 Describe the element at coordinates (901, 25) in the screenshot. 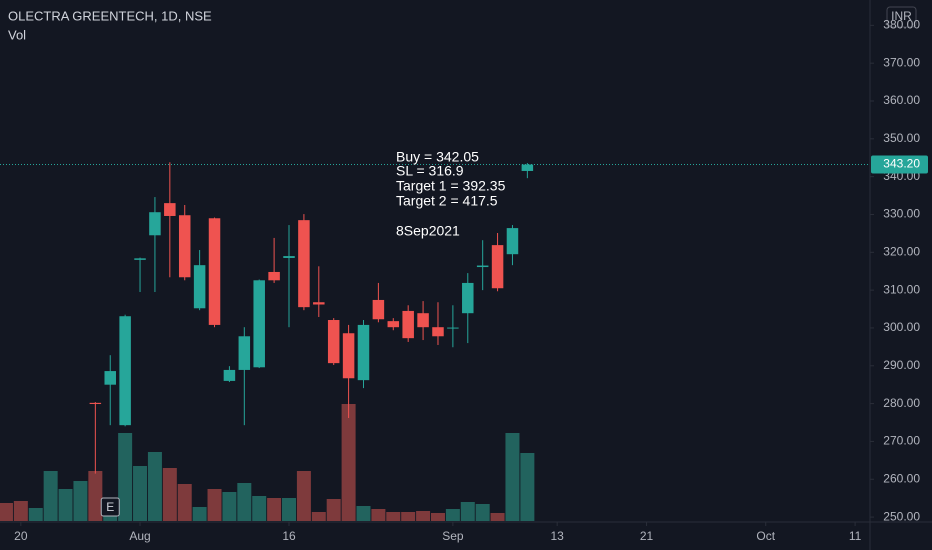

I see `y-tick-label: 380.00` at that location.